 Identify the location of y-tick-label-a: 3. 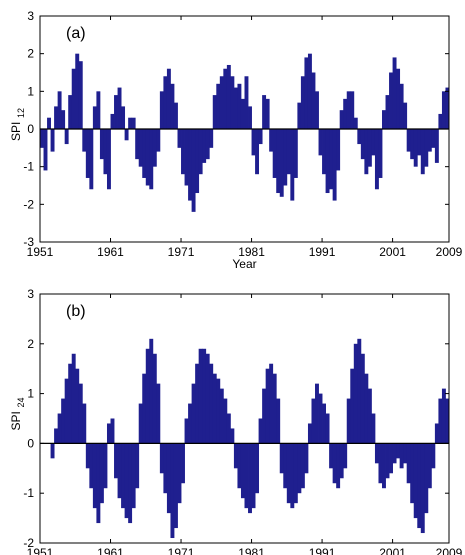
(30, 16).